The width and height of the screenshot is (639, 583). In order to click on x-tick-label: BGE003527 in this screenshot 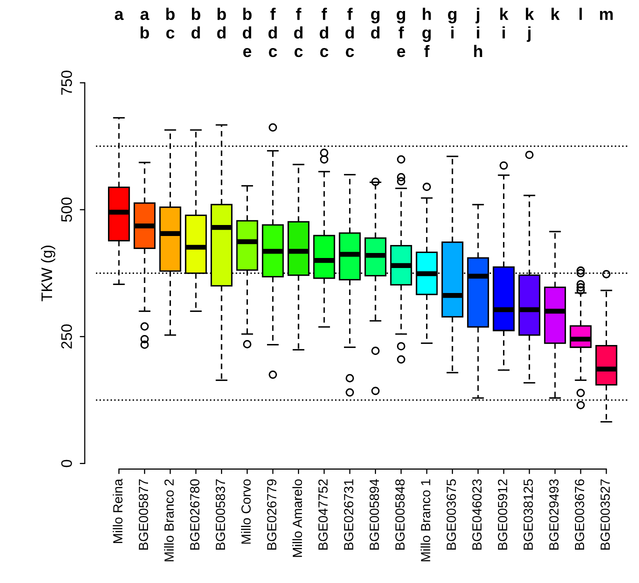, I will do `click(605, 514)`.